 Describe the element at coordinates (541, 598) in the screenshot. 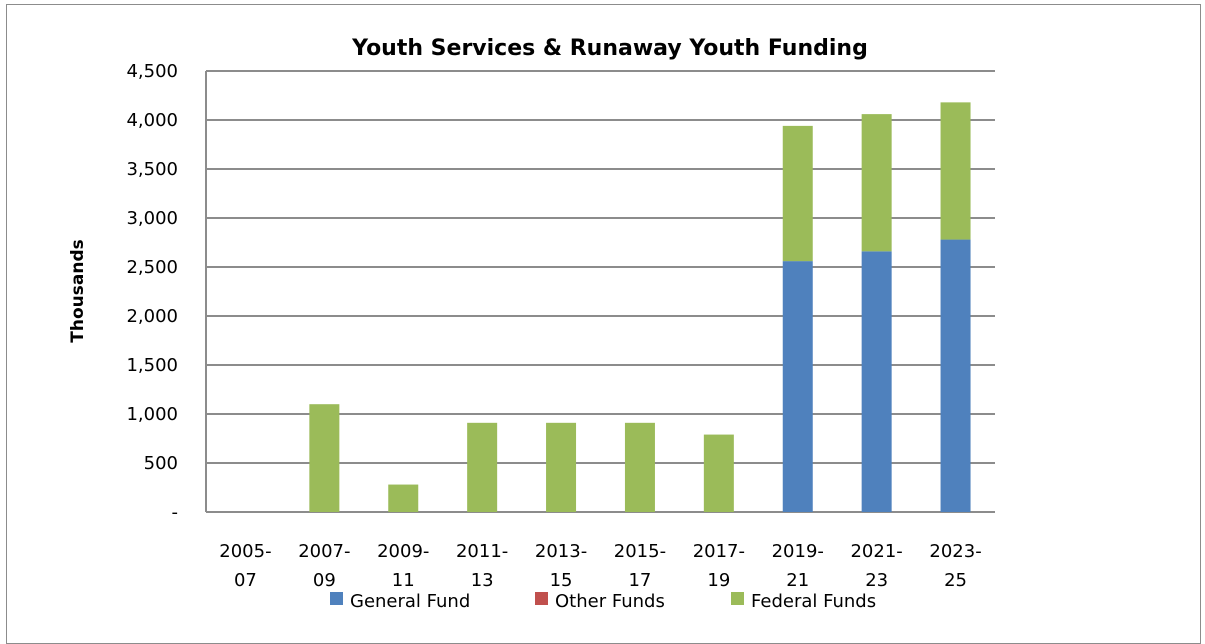

I see `legend-swatch-other-funds` at that location.